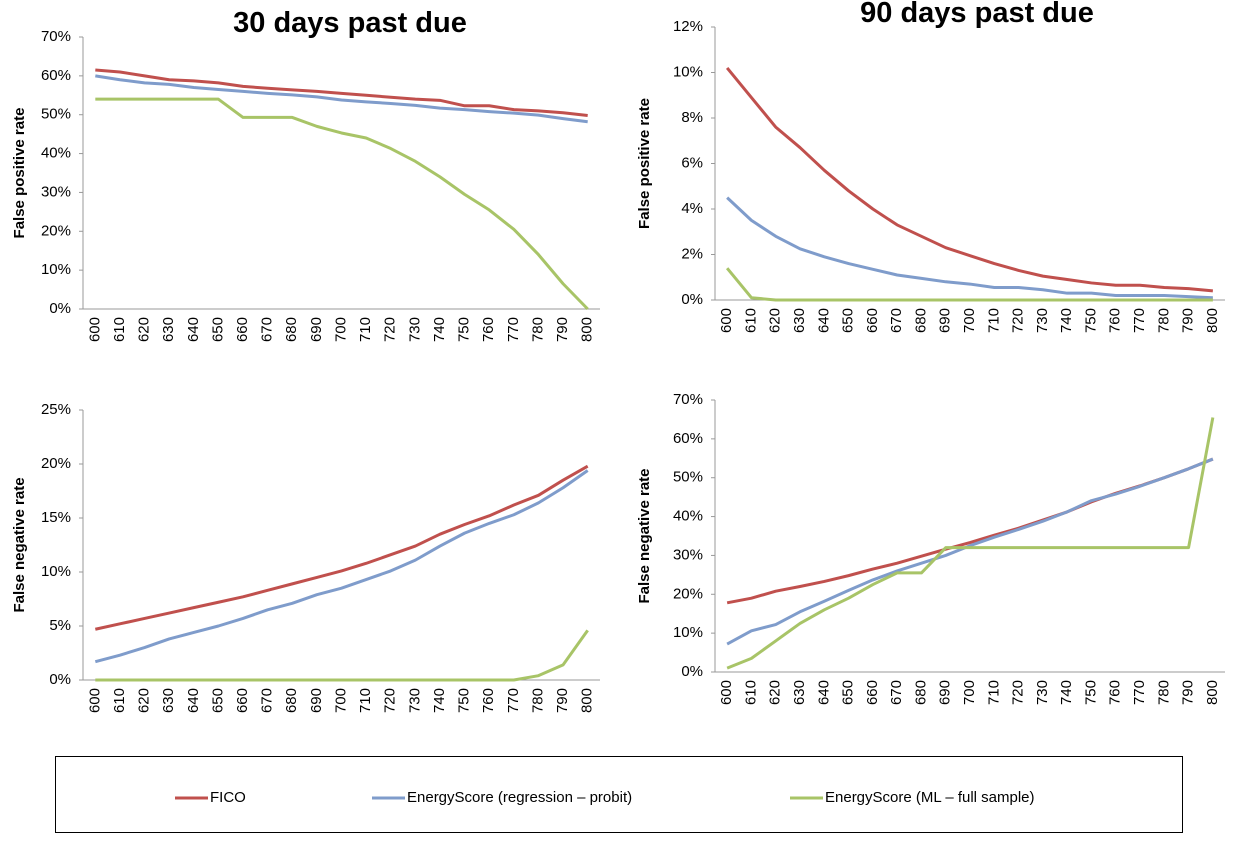 The height and width of the screenshot is (843, 1238). I want to click on y-tick-label: 70%, so click(56, 36).